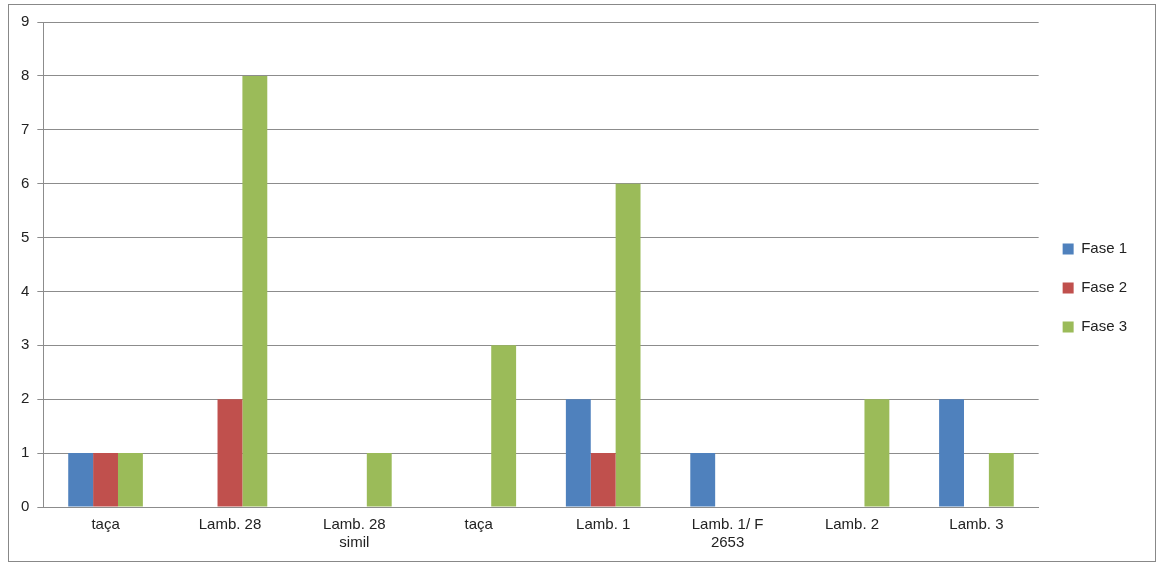  Describe the element at coordinates (354, 533) in the screenshot. I see `x-tick-label: Lamb. 28 simil` at that location.